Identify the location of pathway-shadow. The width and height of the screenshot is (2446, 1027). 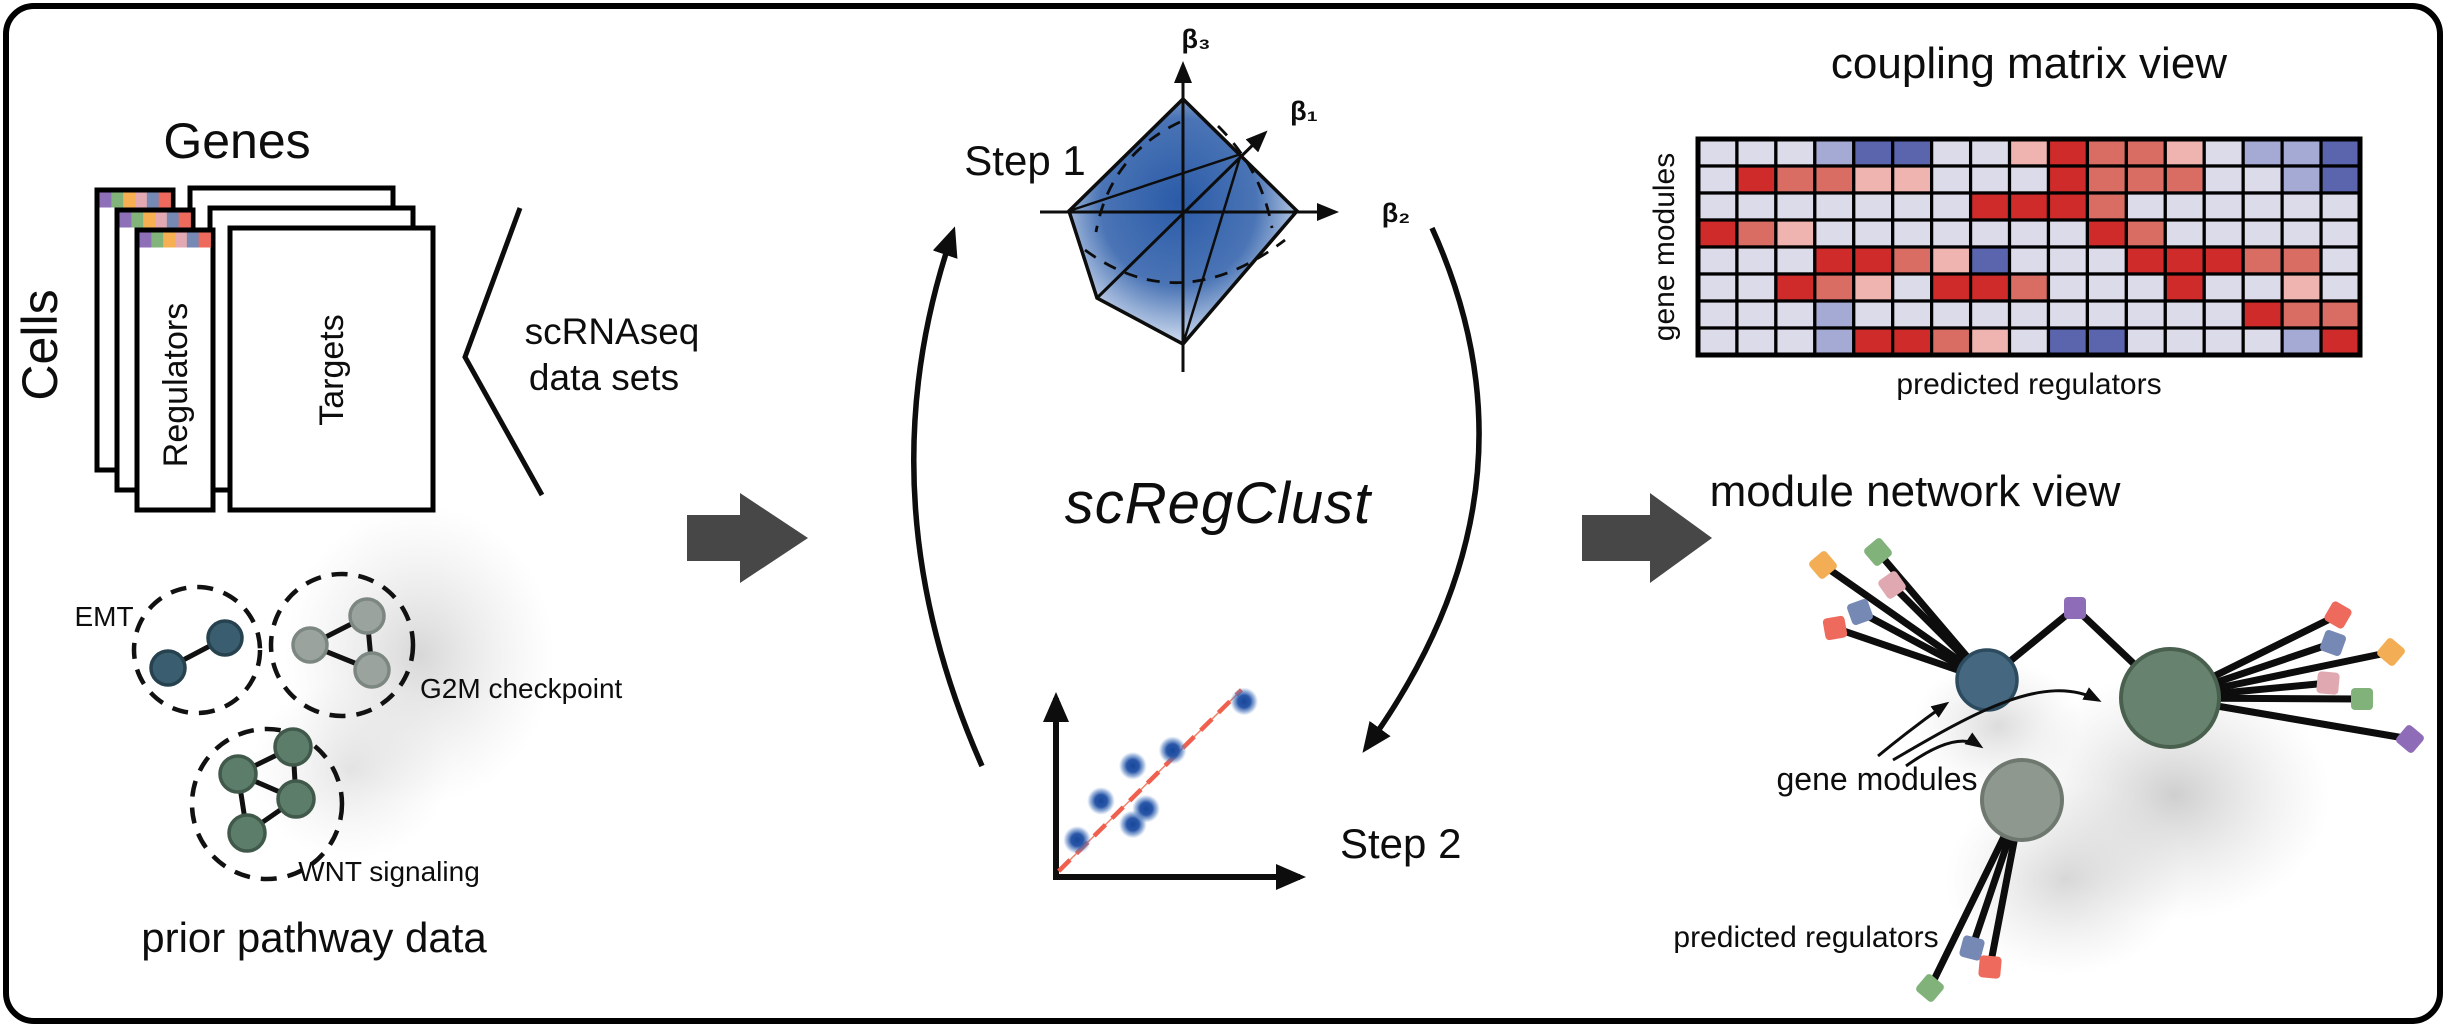
(350, 770).